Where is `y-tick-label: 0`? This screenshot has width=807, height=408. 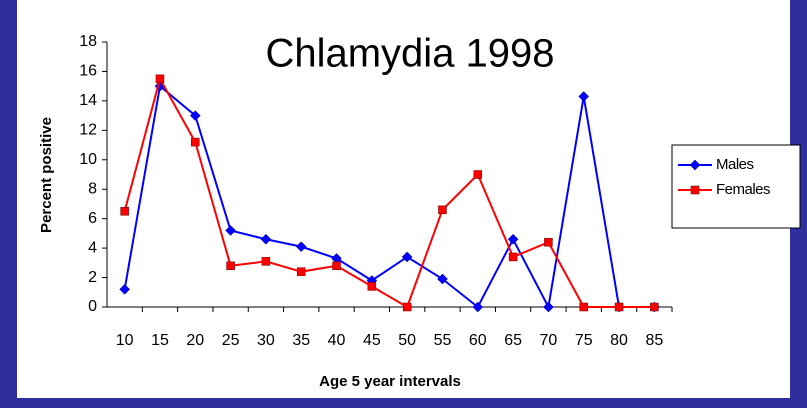
y-tick-label: 0 is located at coordinates (92, 306).